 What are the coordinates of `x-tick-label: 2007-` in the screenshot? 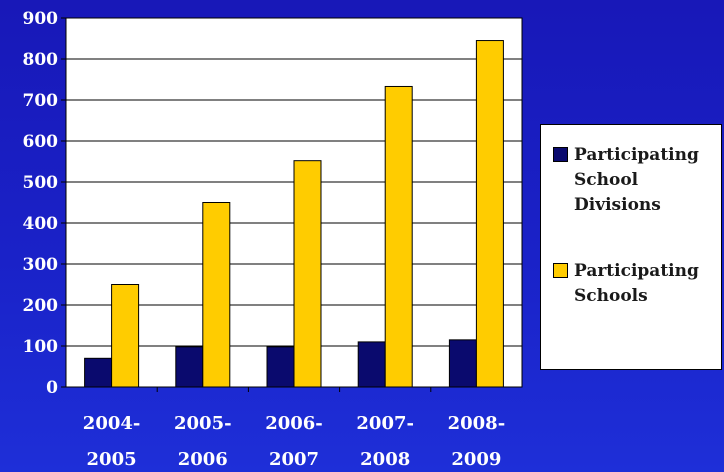 It's located at (385, 423).